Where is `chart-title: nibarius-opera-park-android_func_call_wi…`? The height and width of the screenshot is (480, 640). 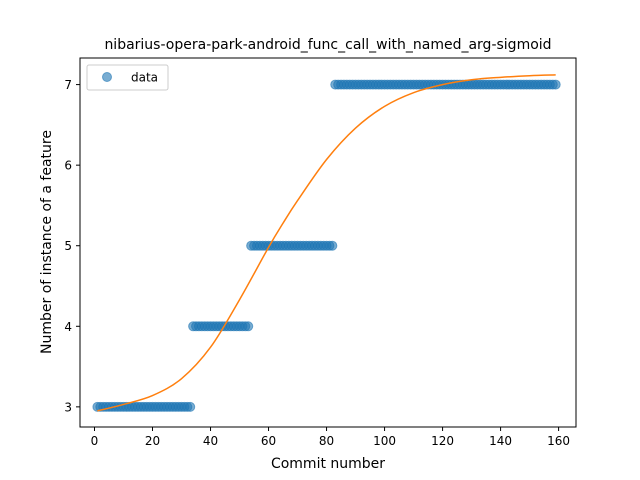 chart-title: nibarius-opera-park-android_func_call_wi… is located at coordinates (327, 45).